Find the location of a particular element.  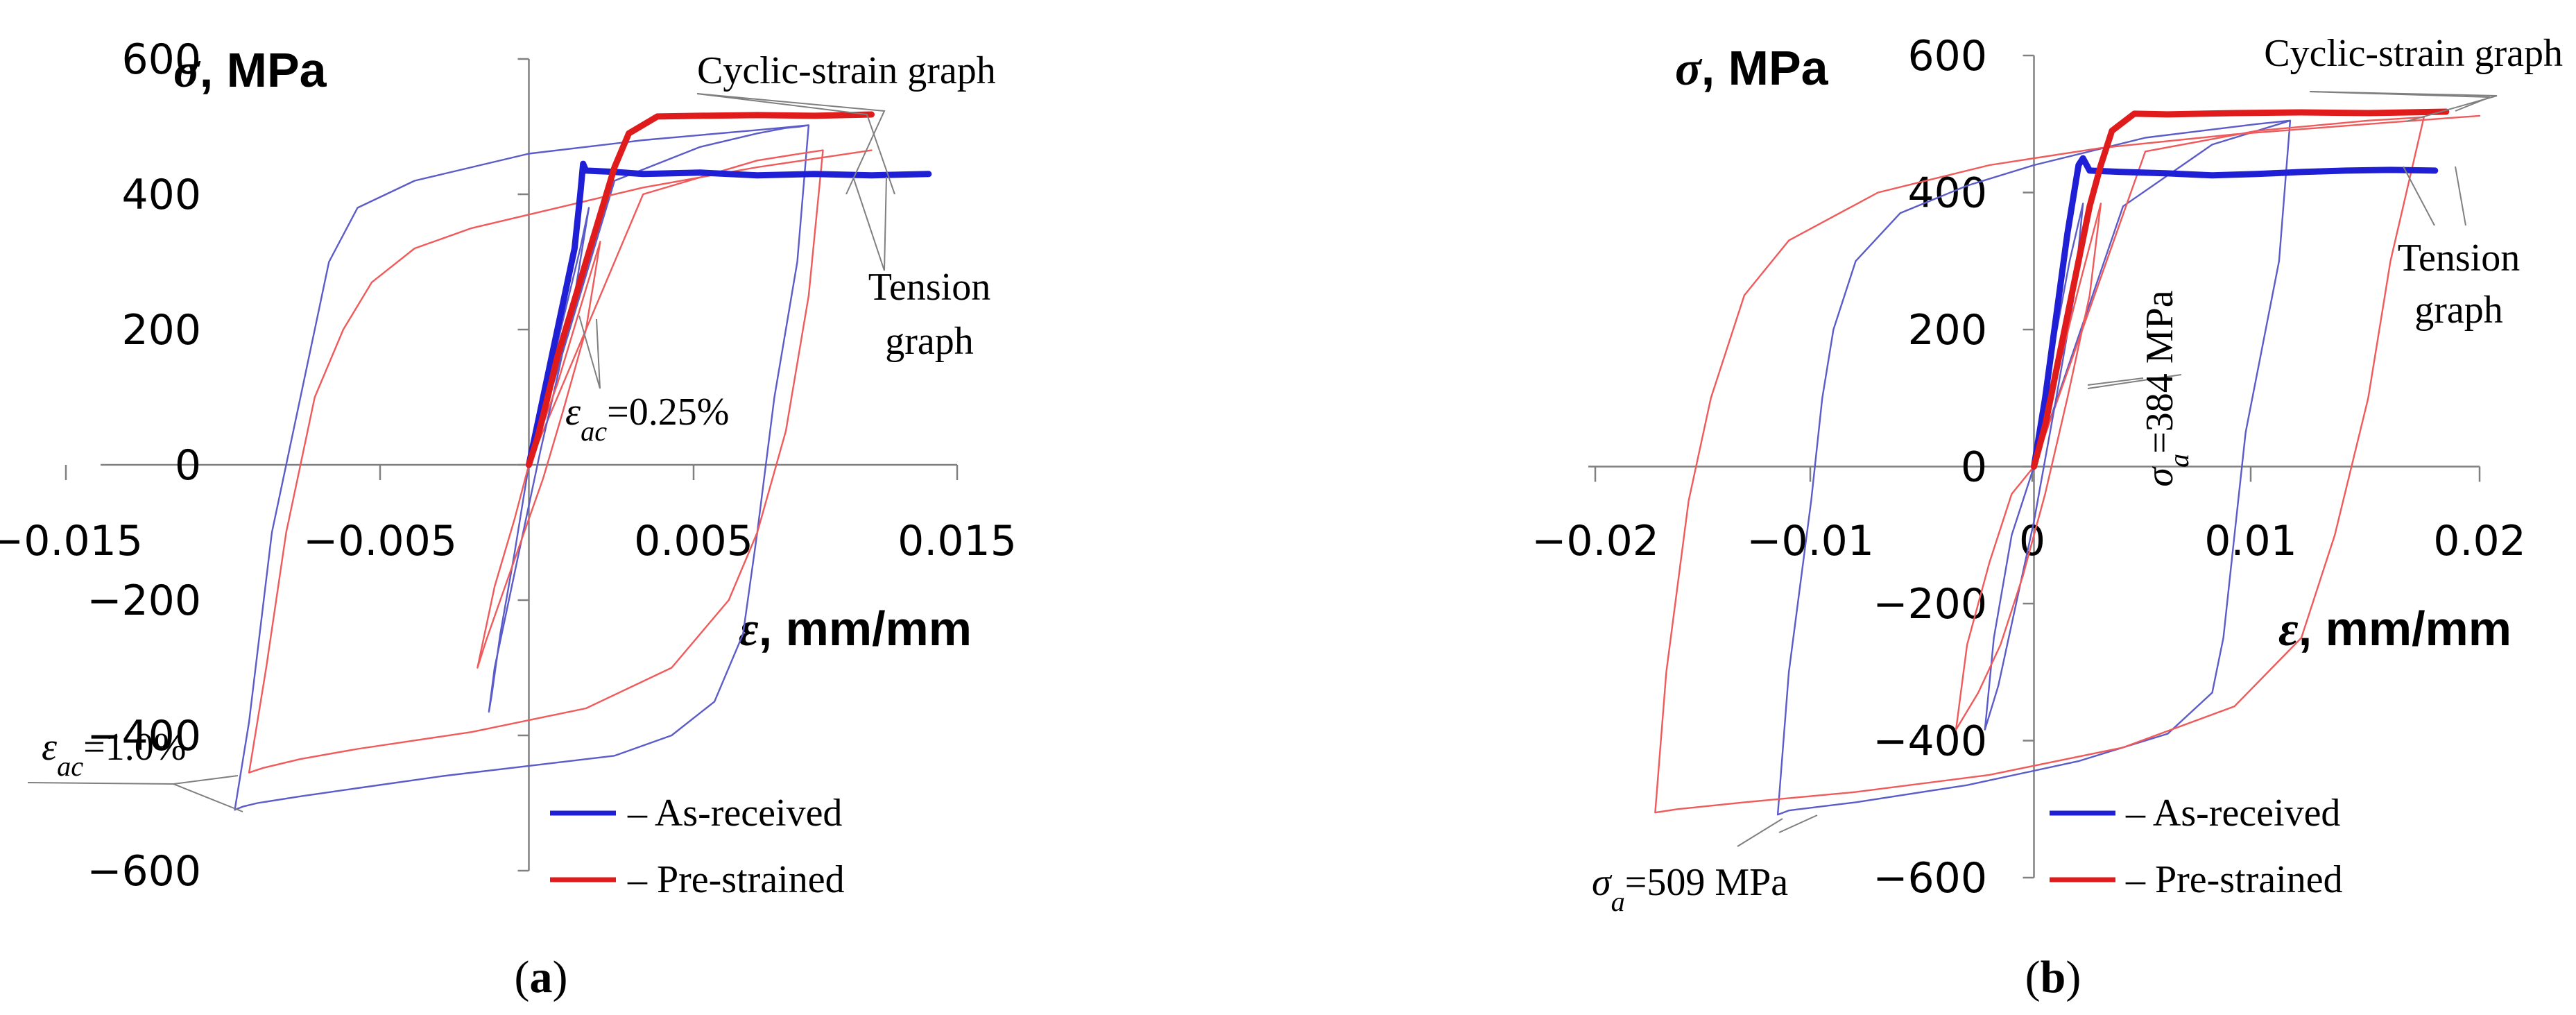

x-tick-label: 0.01 is located at coordinates (2250, 541).